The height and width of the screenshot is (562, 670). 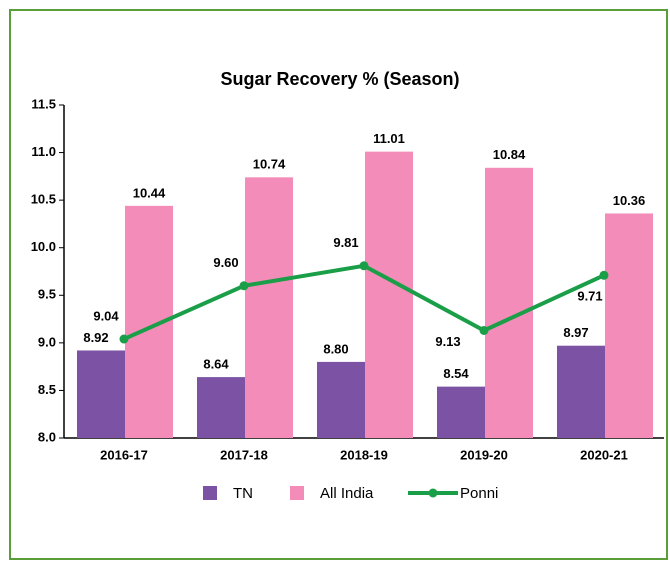 What do you see at coordinates (225, 262) in the screenshot?
I see `data-label: 9.60` at bounding box center [225, 262].